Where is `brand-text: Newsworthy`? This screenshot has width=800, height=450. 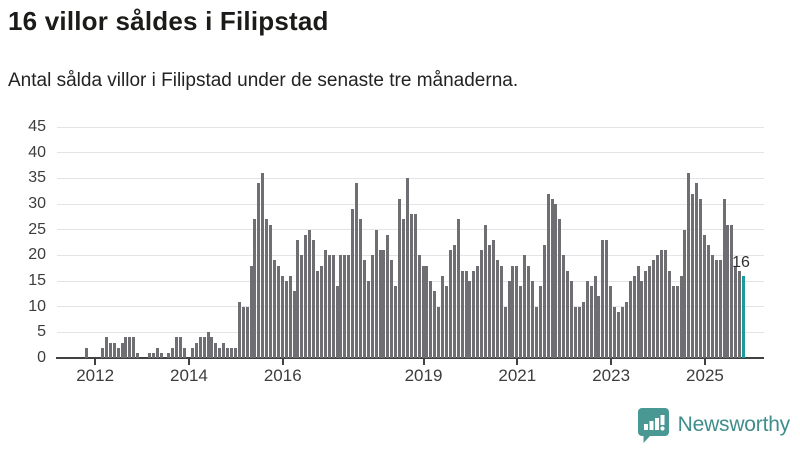 brand-text: Newsworthy is located at coordinates (734, 424).